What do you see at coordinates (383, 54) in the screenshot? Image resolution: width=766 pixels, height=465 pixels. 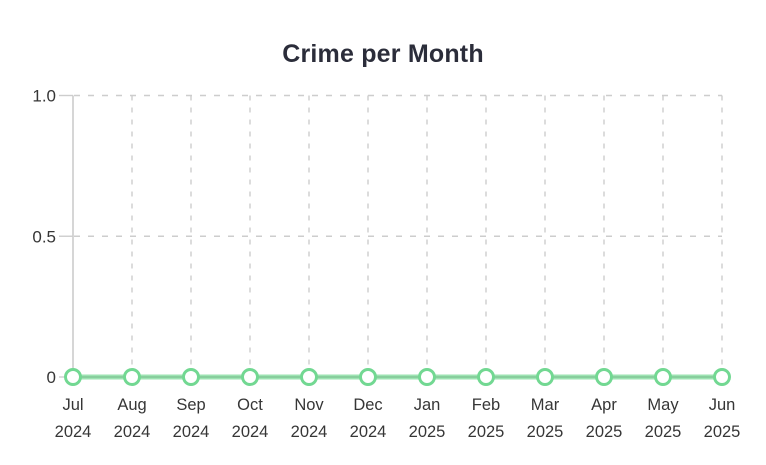 I see `chart-title: Crime per Month` at bounding box center [383, 54].